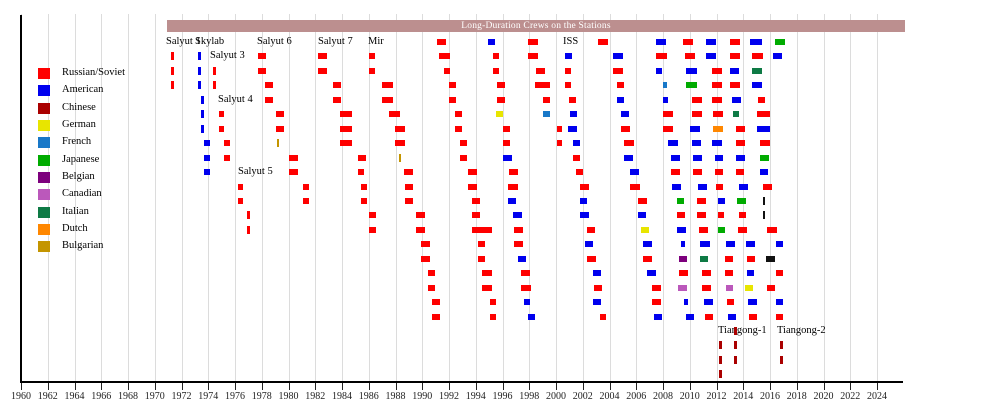  I want to click on legend-label: Belgian, so click(78, 176).